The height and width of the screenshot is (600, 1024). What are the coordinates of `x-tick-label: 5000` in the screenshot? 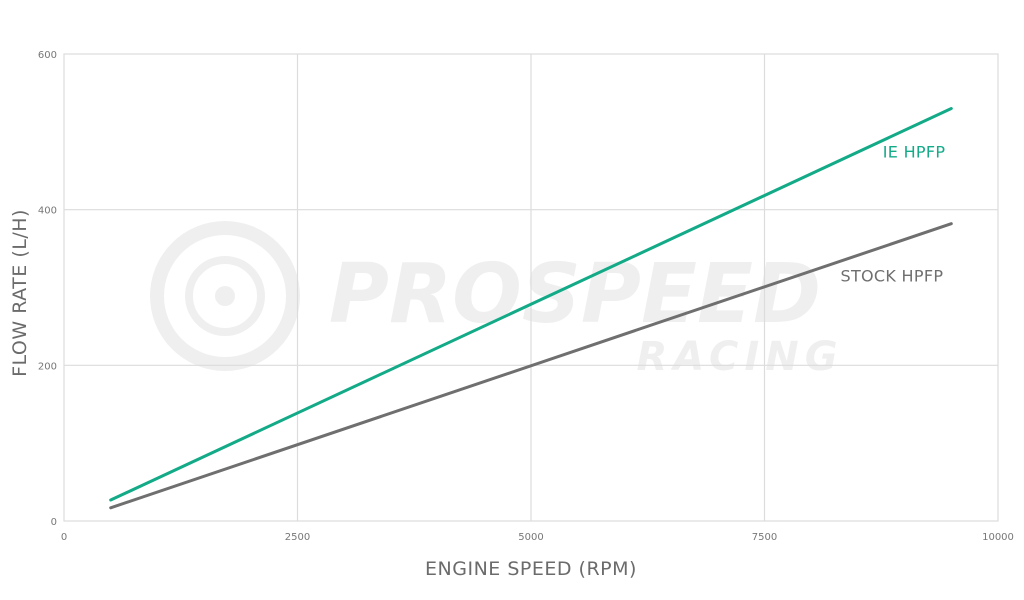 It's located at (530, 537).